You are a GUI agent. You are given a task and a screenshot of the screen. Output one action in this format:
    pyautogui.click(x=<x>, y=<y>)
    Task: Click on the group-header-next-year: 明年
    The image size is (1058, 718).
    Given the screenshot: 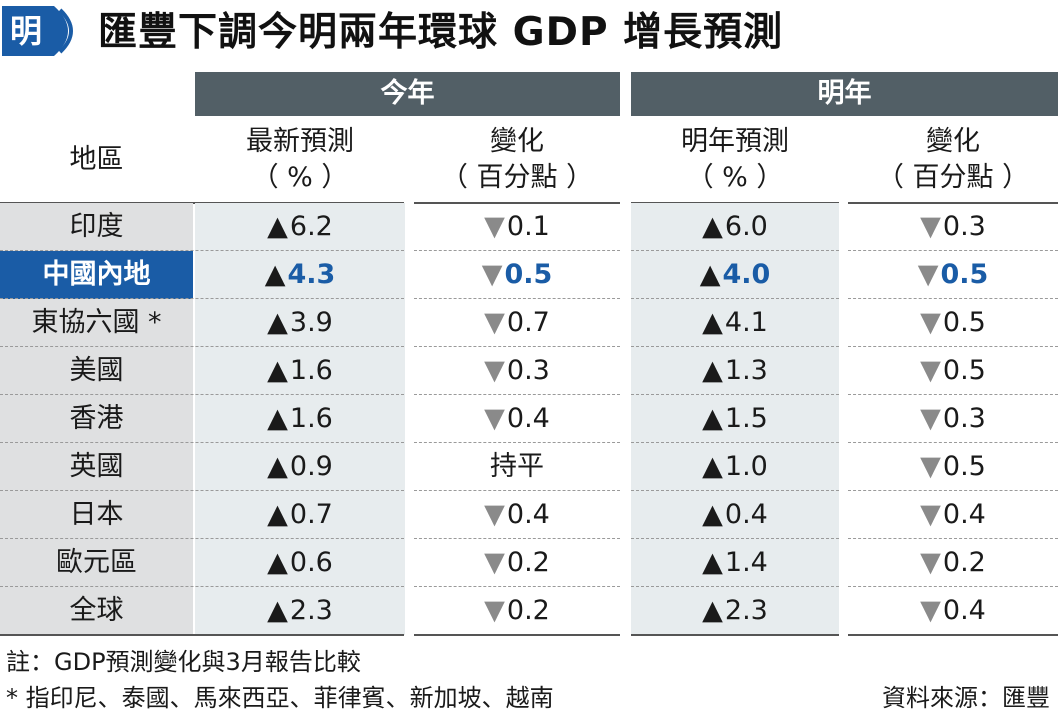 What is the action you would take?
    pyautogui.click(x=844, y=94)
    